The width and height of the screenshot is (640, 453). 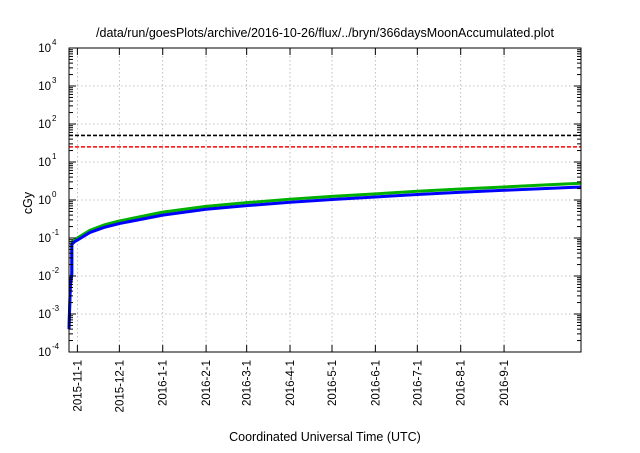 I want to click on x-tick-label: 2016-3-1, so click(x=248, y=383).